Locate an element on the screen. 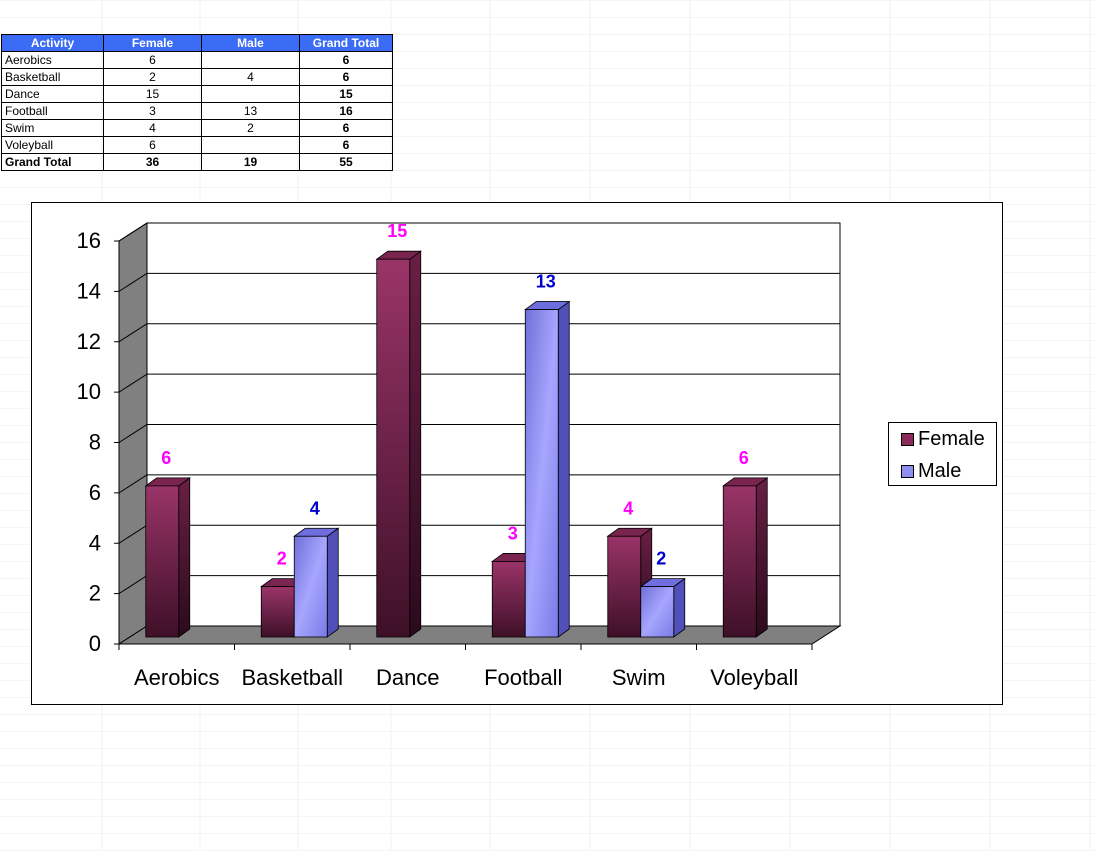 This screenshot has height=851, width=1096. table-row: Voleyball 6 6 is located at coordinates (197, 145).